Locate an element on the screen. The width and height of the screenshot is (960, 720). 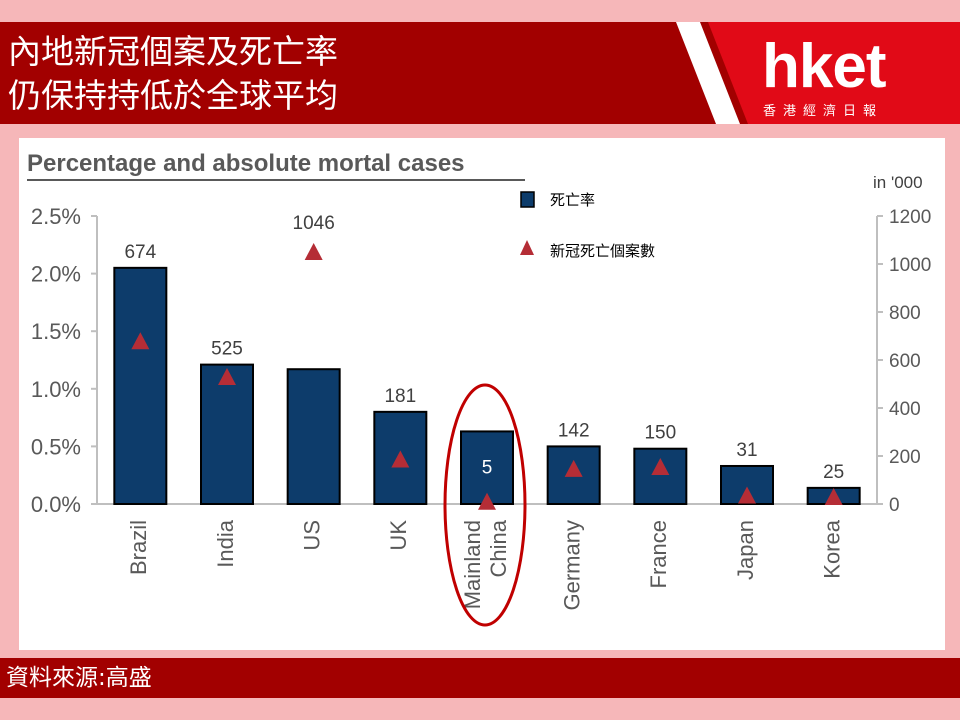
logo-background is located at coordinates (834, 73).